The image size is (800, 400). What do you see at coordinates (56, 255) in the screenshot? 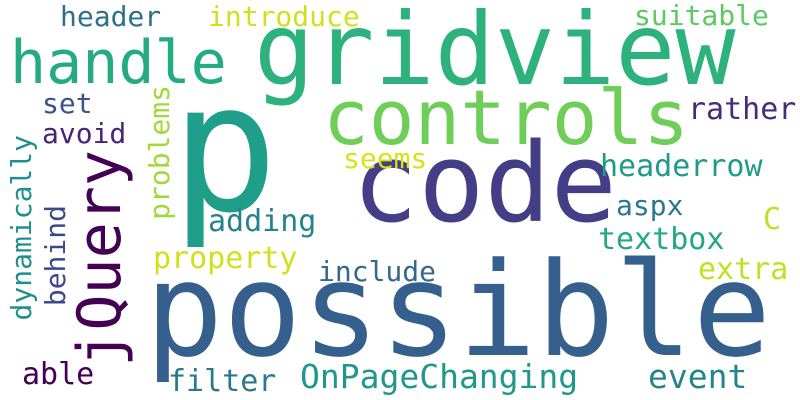
I see `word-behind: behind` at bounding box center [56, 255].